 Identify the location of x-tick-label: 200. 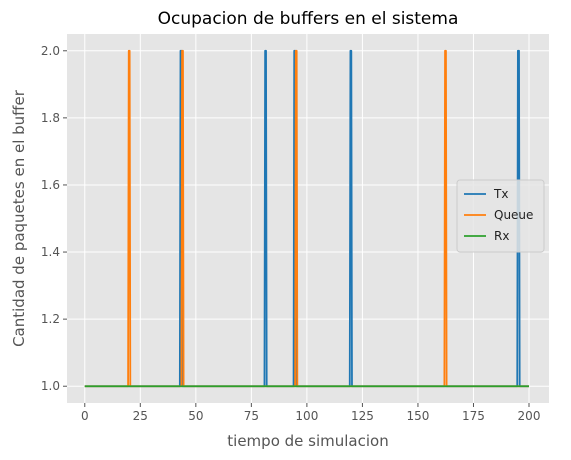
(529, 416).